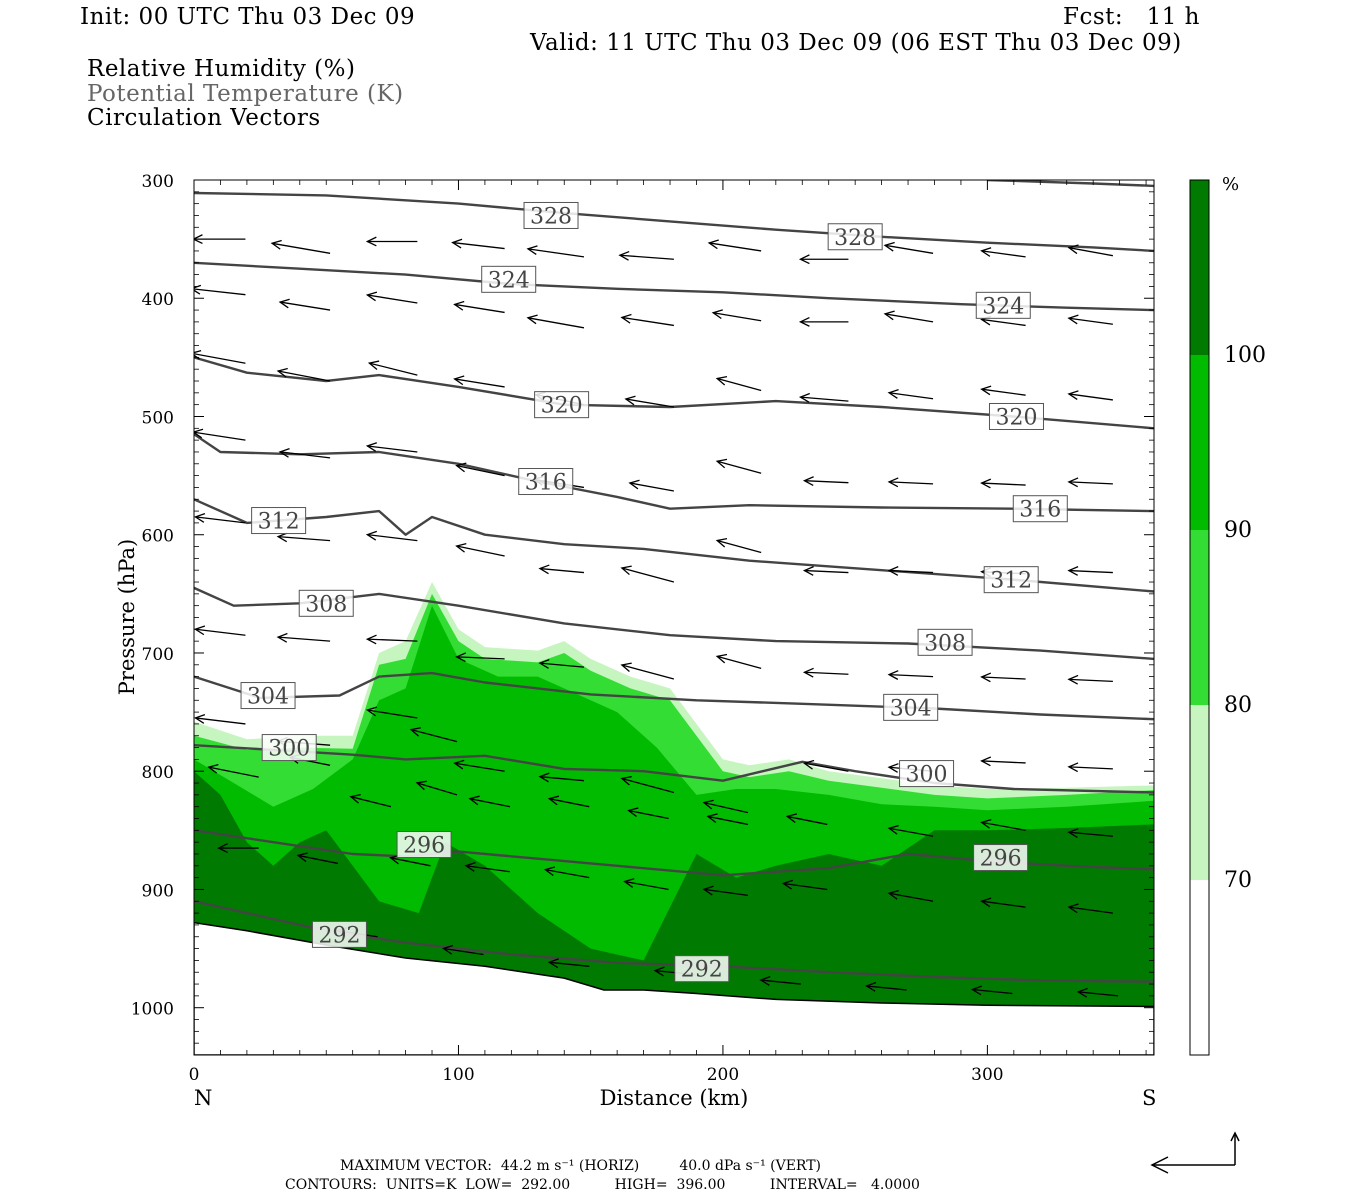 This screenshot has height=1200, width=1350. What do you see at coordinates (203, 1098) in the screenshot?
I see `north-label: N` at bounding box center [203, 1098].